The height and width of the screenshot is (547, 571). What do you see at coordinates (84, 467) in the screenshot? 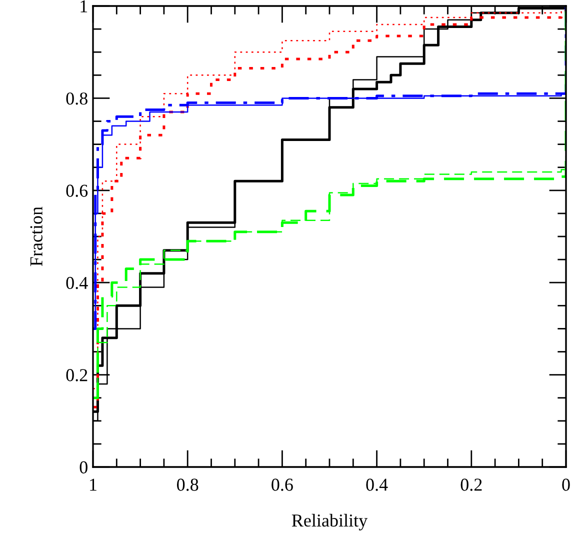
I see `y-tick-label: 0` at bounding box center [84, 467].